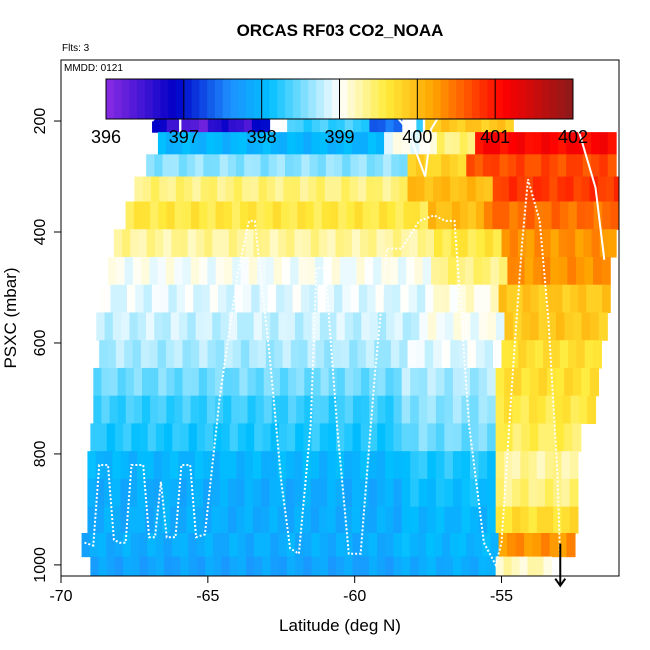 The height and width of the screenshot is (650, 650). What do you see at coordinates (207, 596) in the screenshot?
I see `x-tick-label: -65` at bounding box center [207, 596].